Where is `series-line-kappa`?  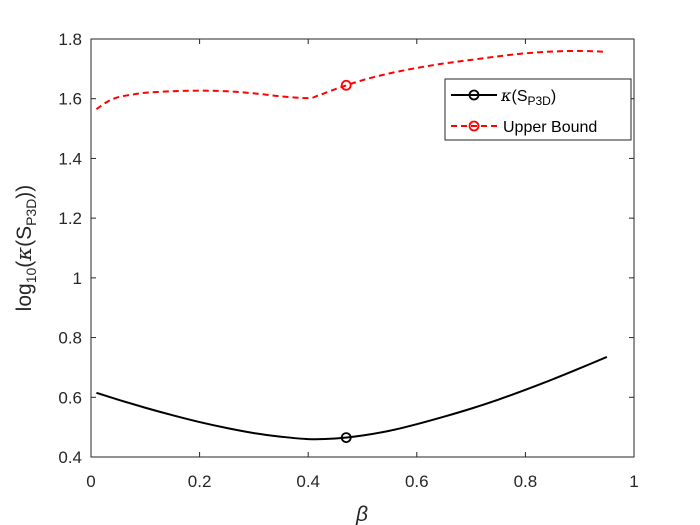 series-line-kappa is located at coordinates (352, 398).